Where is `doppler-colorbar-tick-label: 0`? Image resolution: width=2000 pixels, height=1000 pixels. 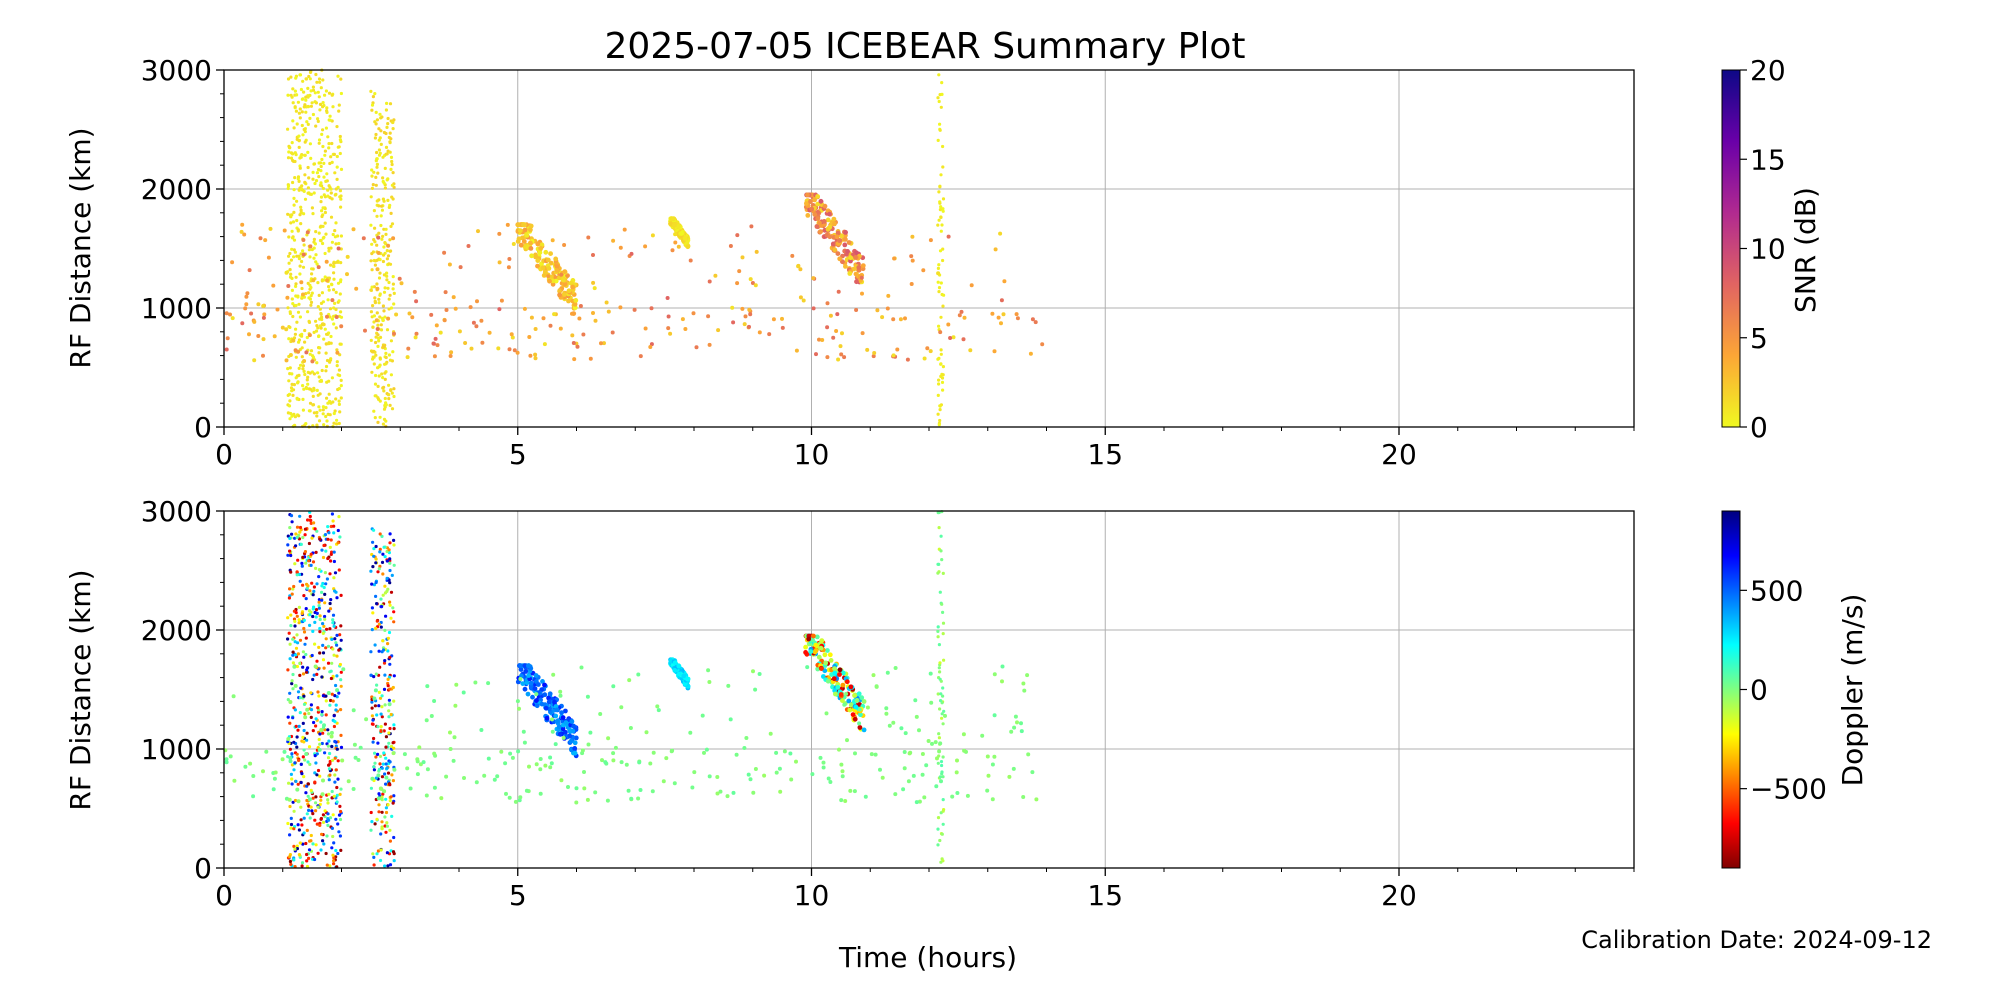 doppler-colorbar-tick-label: 0 is located at coordinates (1759, 690).